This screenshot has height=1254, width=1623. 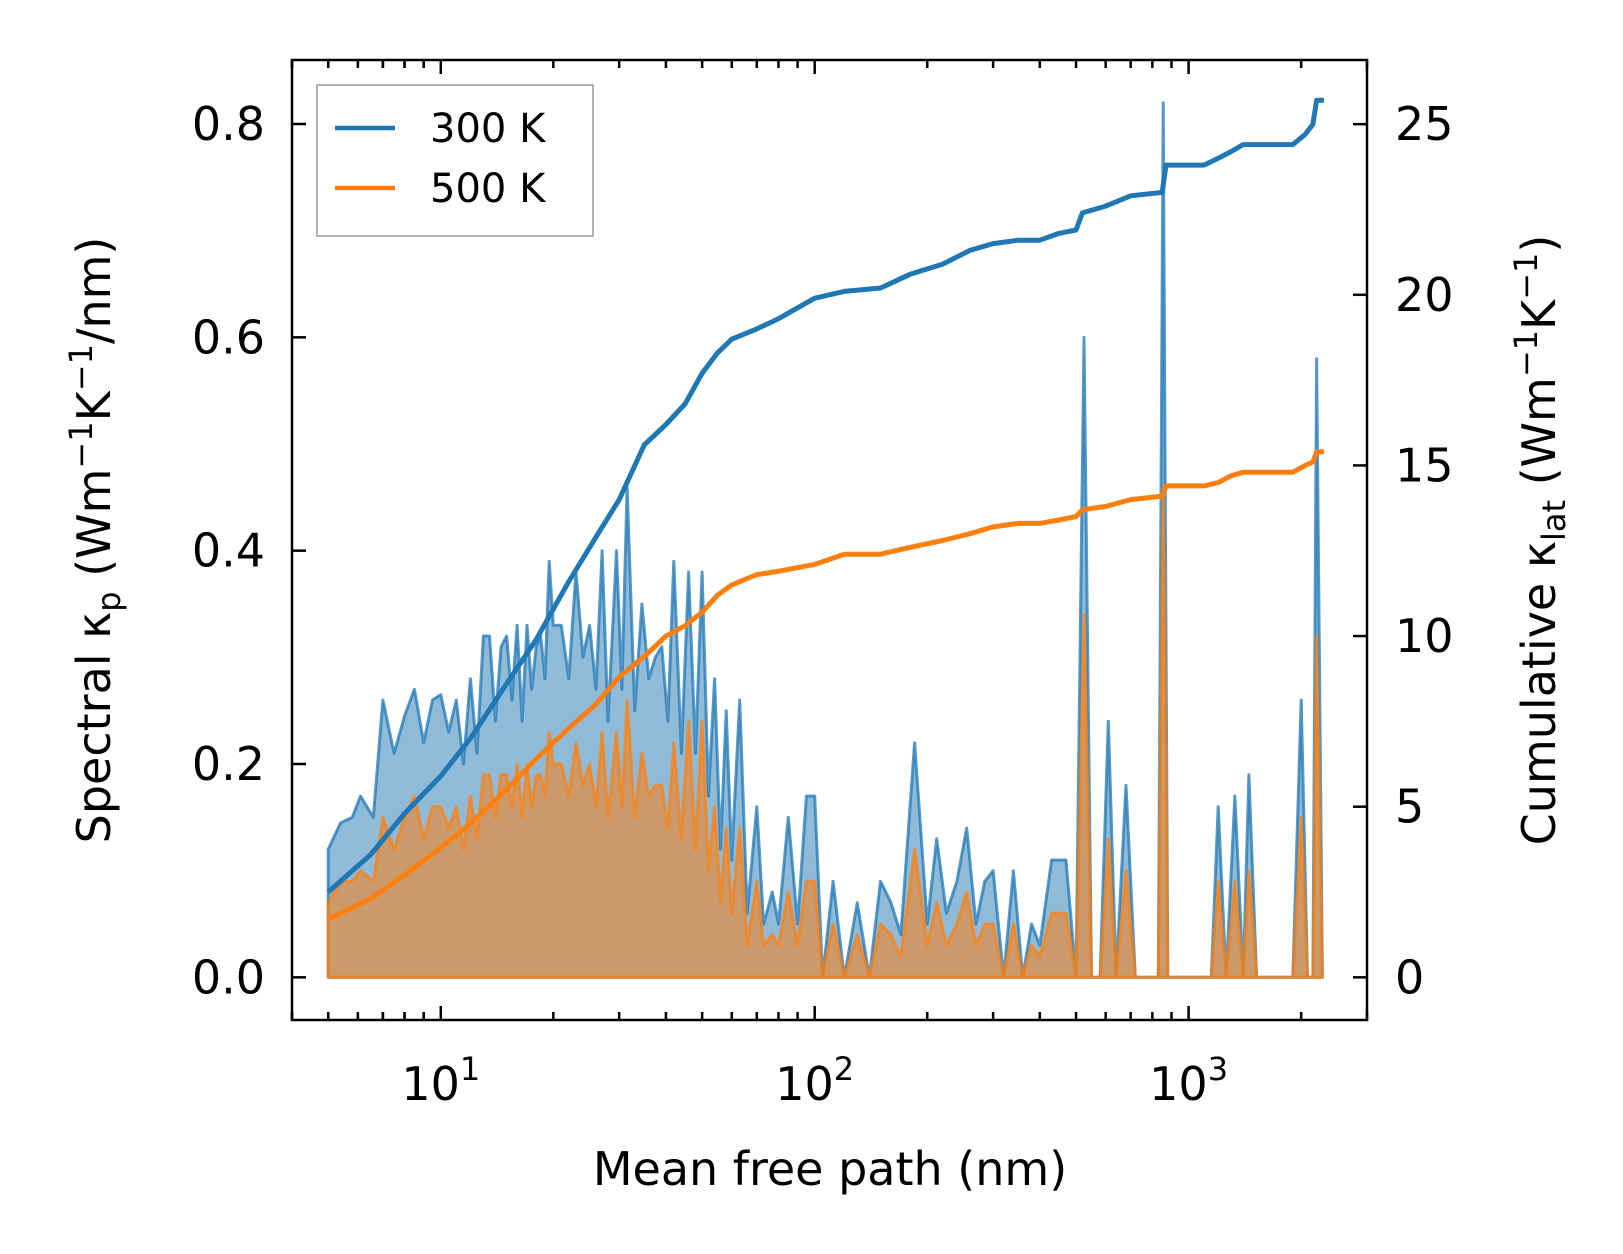 I want to click on x-tick-label: 10¹, so click(x=440, y=1080).